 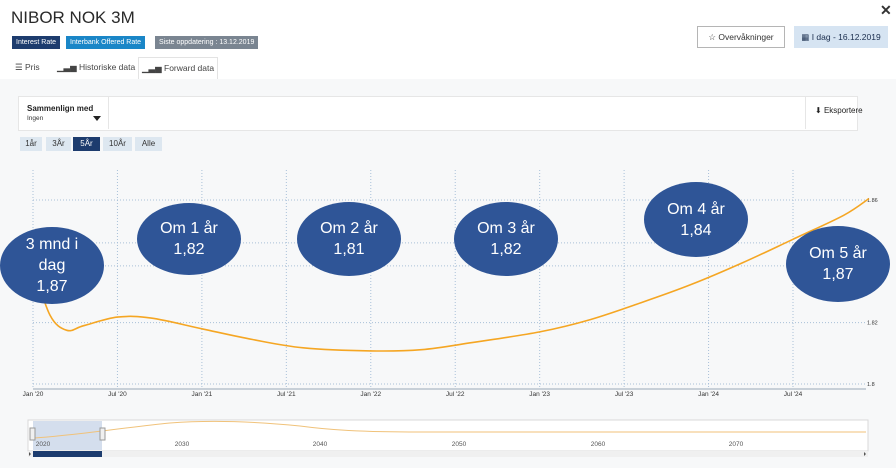 I want to click on date-label: I dag - 16.12.2019, so click(x=846, y=37).